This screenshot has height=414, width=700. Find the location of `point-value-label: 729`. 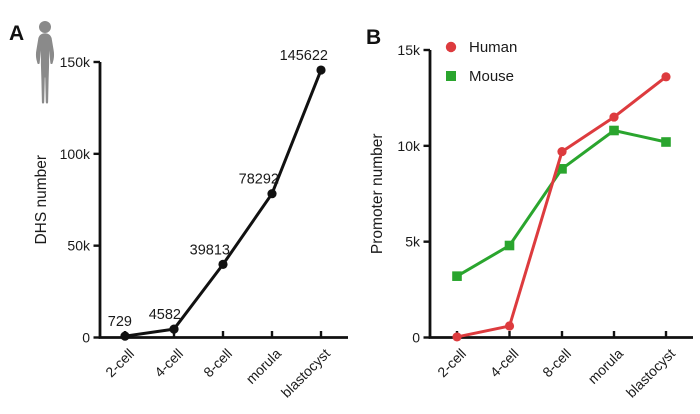

point-value-label: 729 is located at coordinates (120, 322).